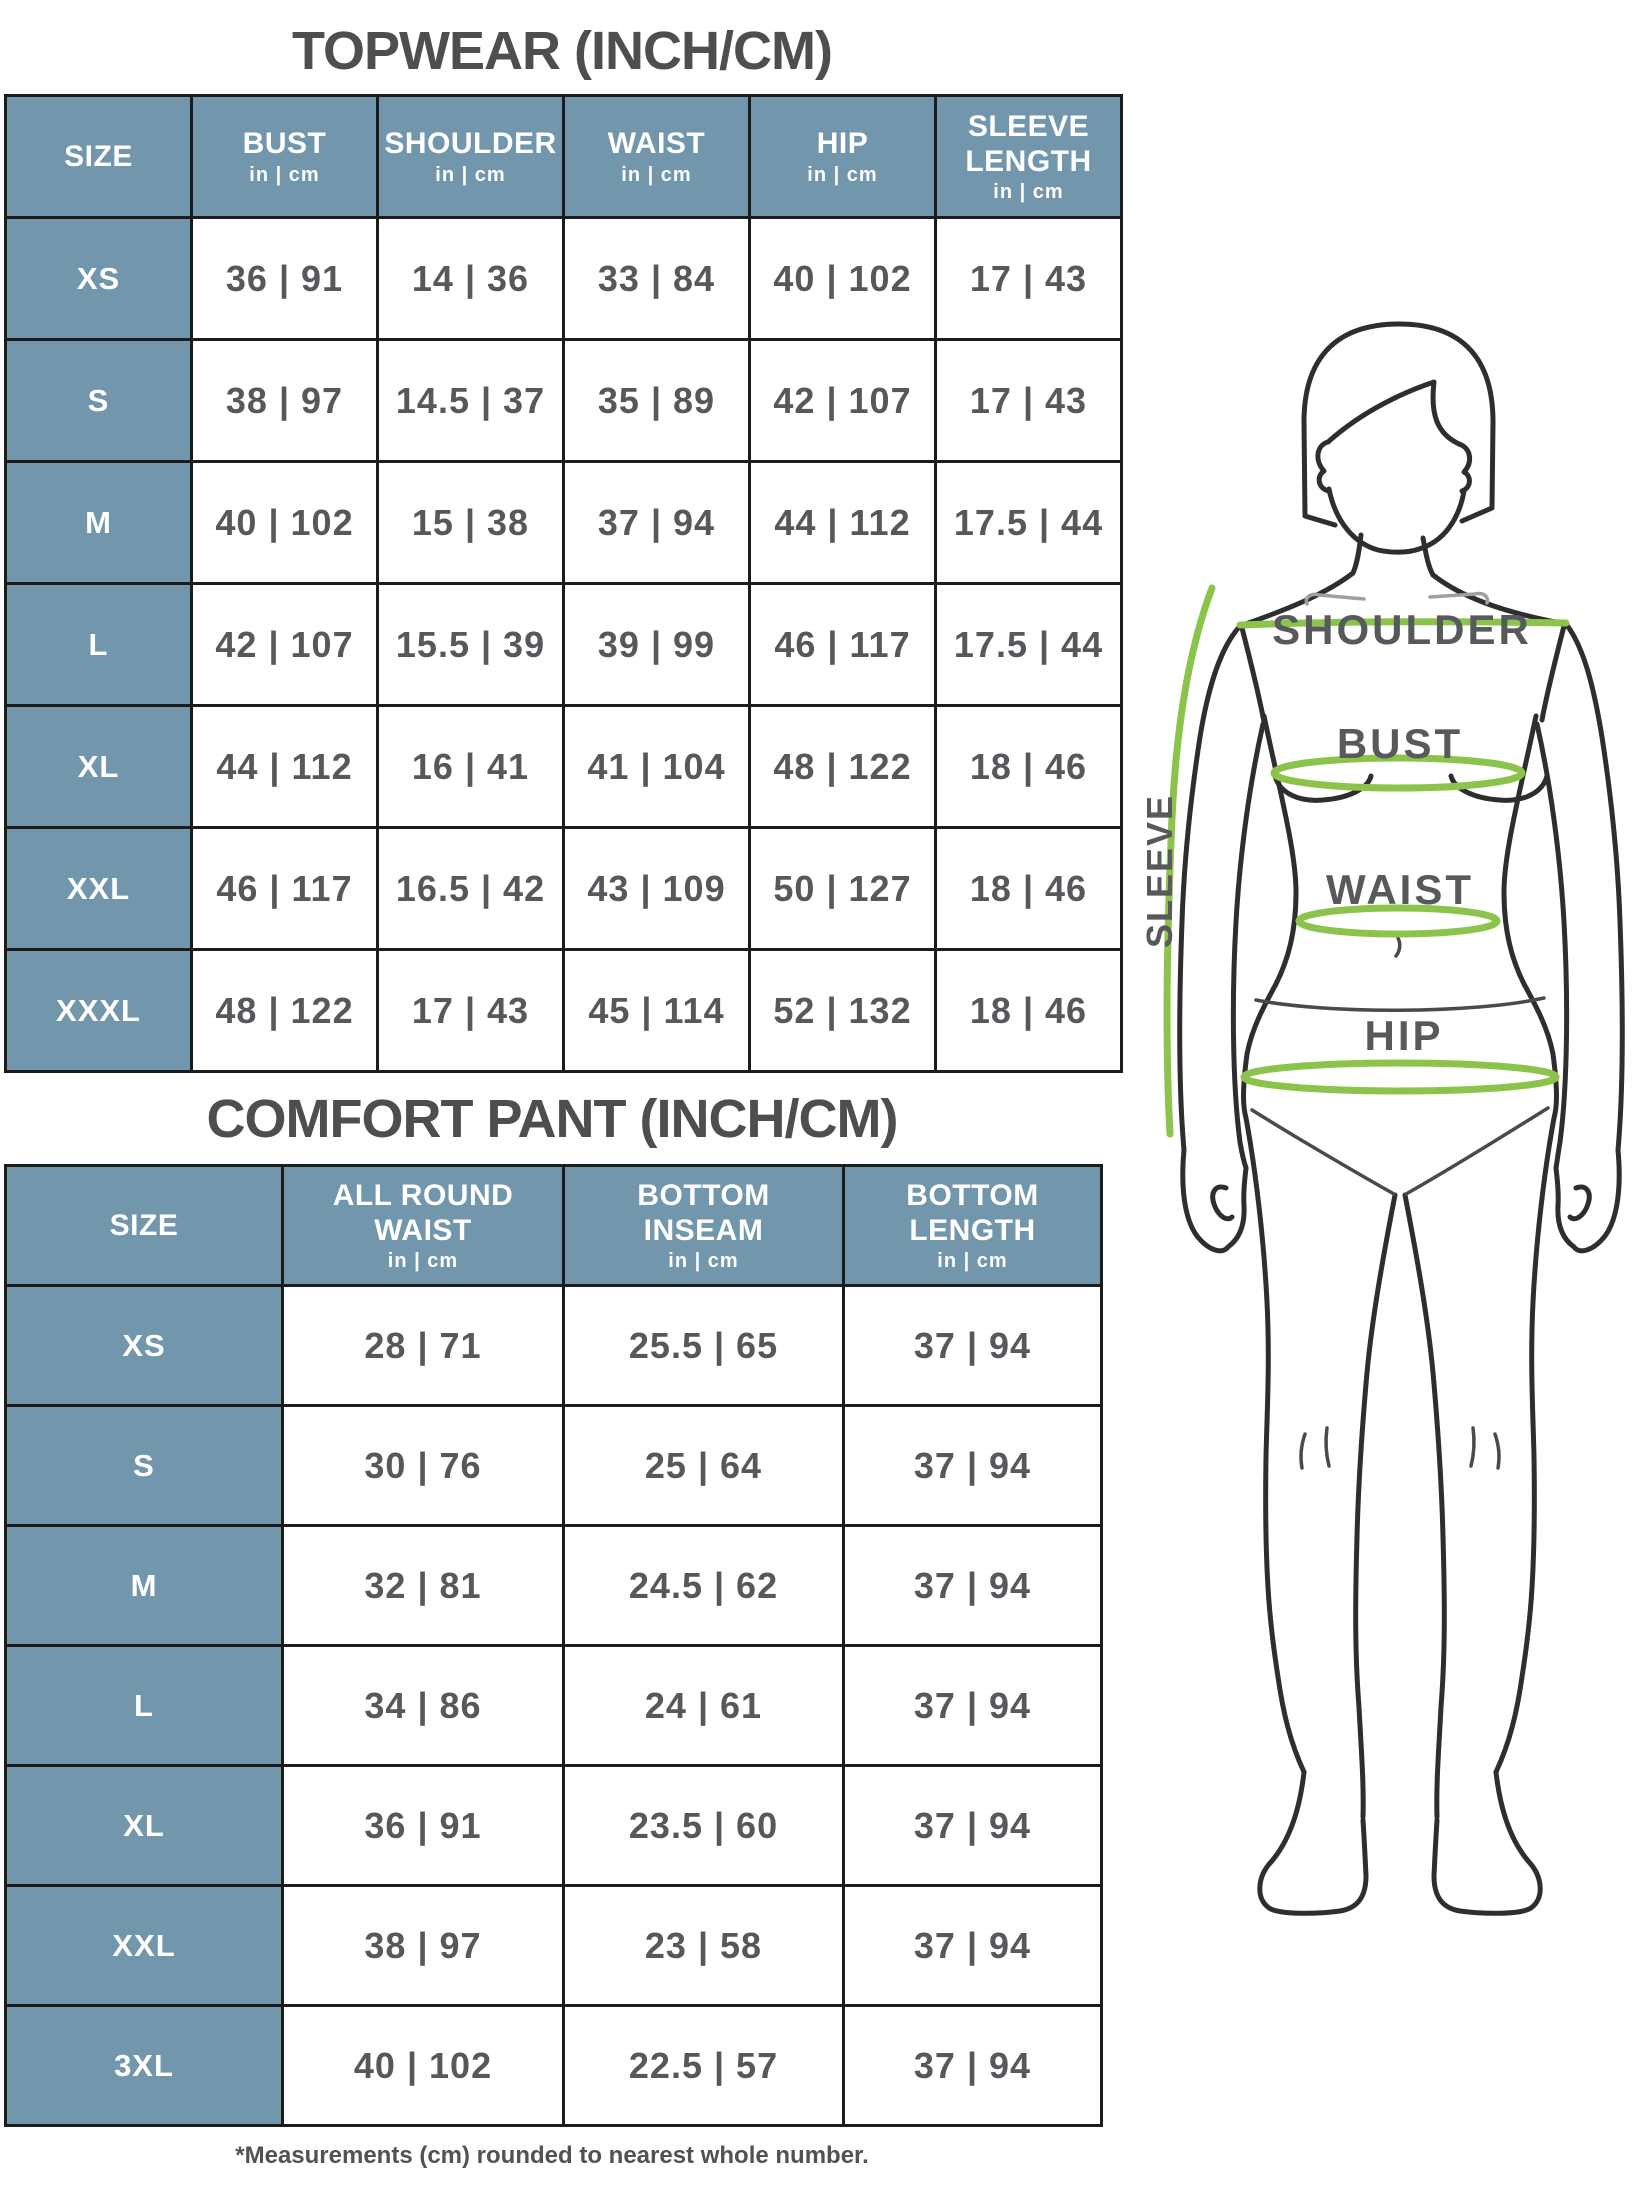 The height and width of the screenshot is (2200, 1652). I want to click on table-cell: 35 | 89, so click(656, 400).